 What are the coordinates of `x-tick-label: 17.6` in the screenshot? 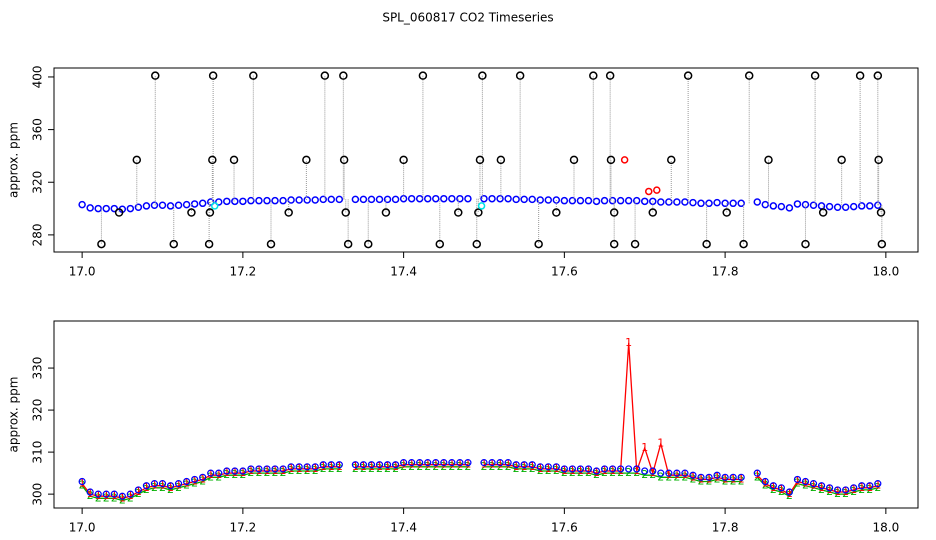 It's located at (564, 528).